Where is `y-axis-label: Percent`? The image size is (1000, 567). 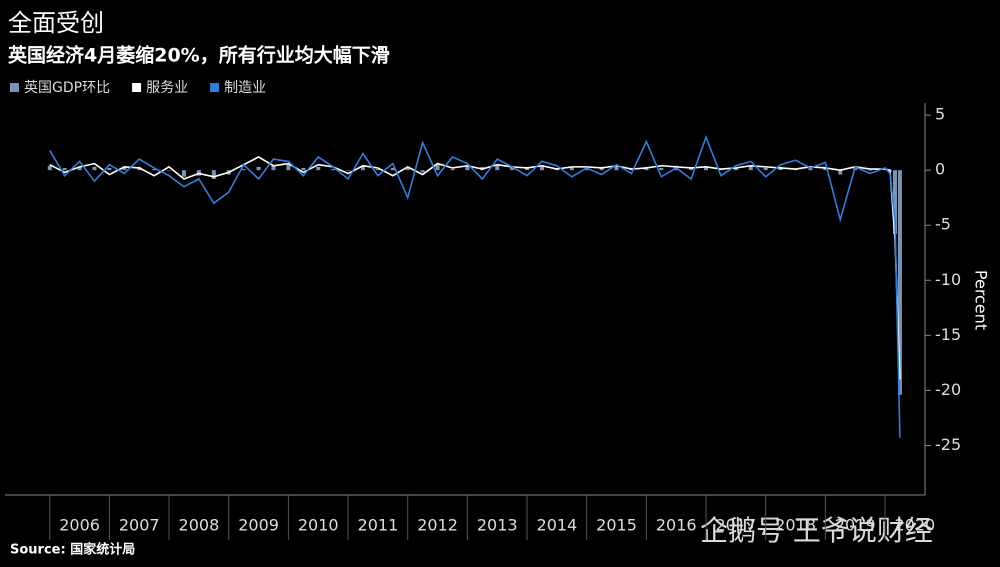
y-axis-label: Percent is located at coordinates (981, 300).